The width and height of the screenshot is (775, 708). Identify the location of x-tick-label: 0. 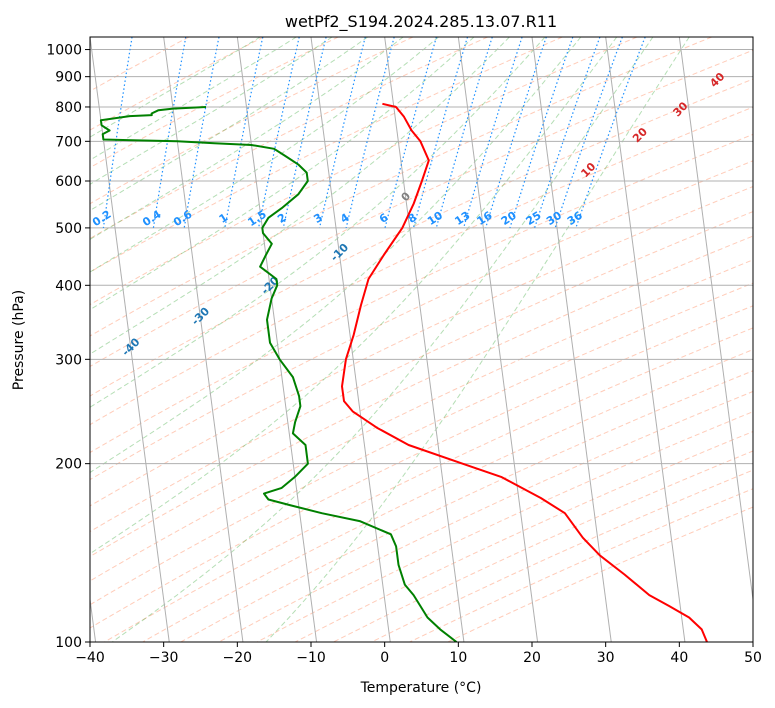
(384, 658).